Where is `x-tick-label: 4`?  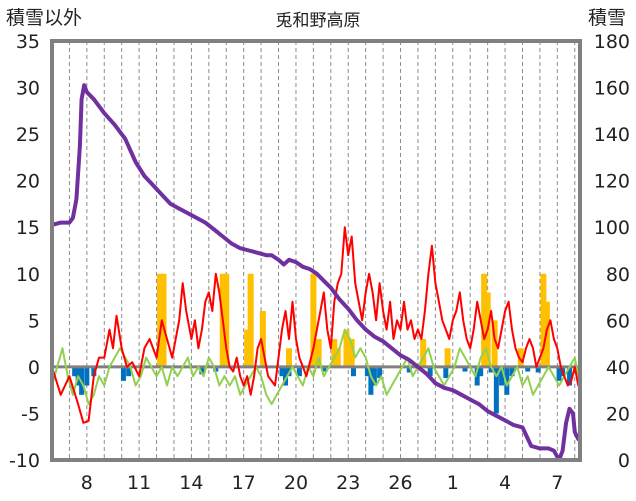 x-tick-label: 4 is located at coordinates (505, 483).